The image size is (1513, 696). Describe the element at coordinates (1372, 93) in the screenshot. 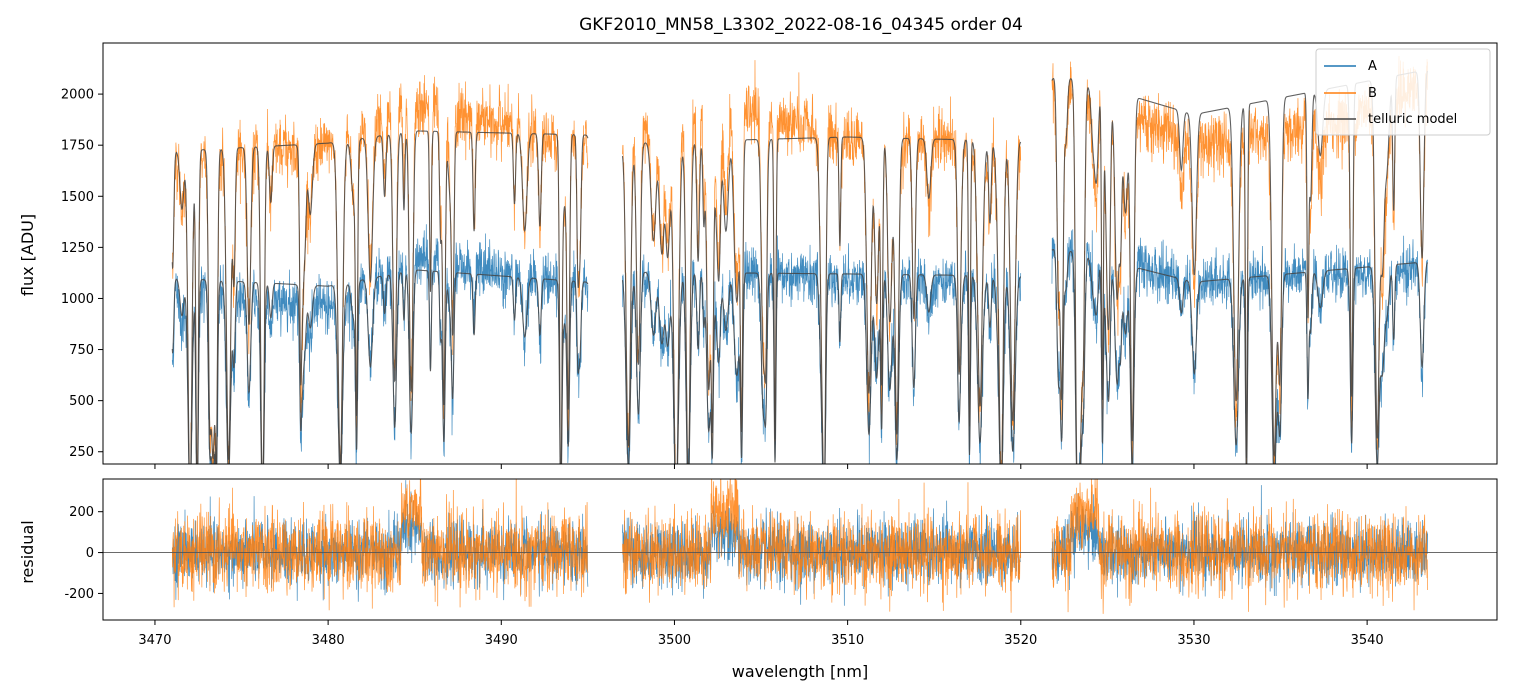

I see `legend-label-b: B` at that location.